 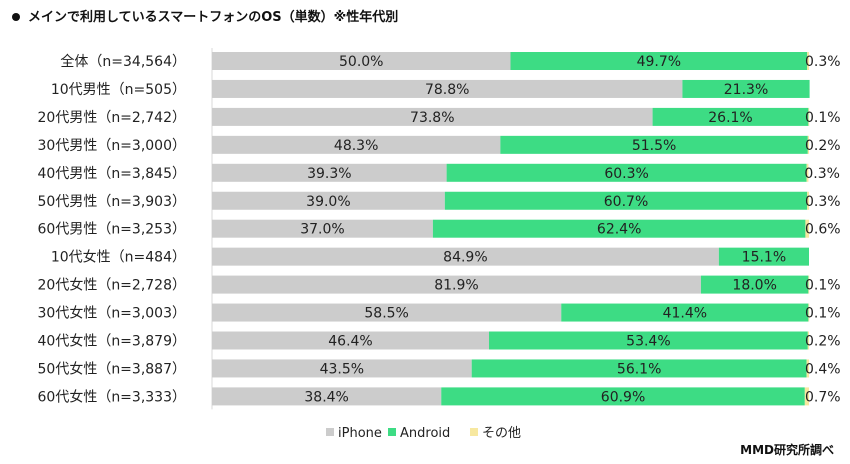 What do you see at coordinates (16, 16) in the screenshot?
I see `bullet-icon` at bounding box center [16, 16].